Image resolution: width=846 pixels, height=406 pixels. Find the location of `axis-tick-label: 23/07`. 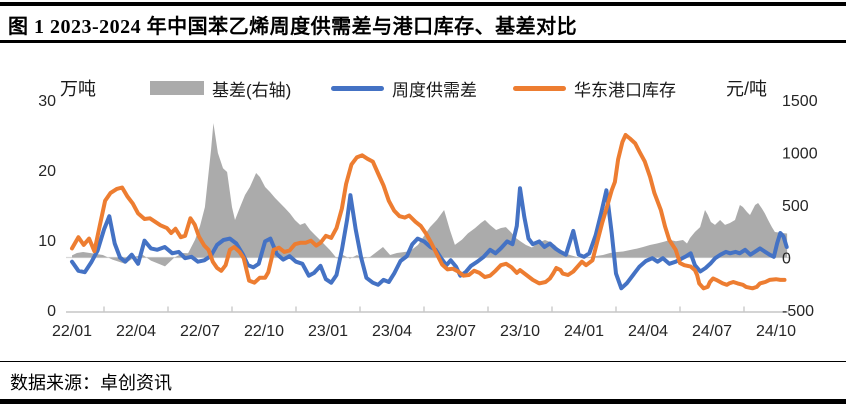

axis-tick-label: 23/07 is located at coordinates (456, 331).